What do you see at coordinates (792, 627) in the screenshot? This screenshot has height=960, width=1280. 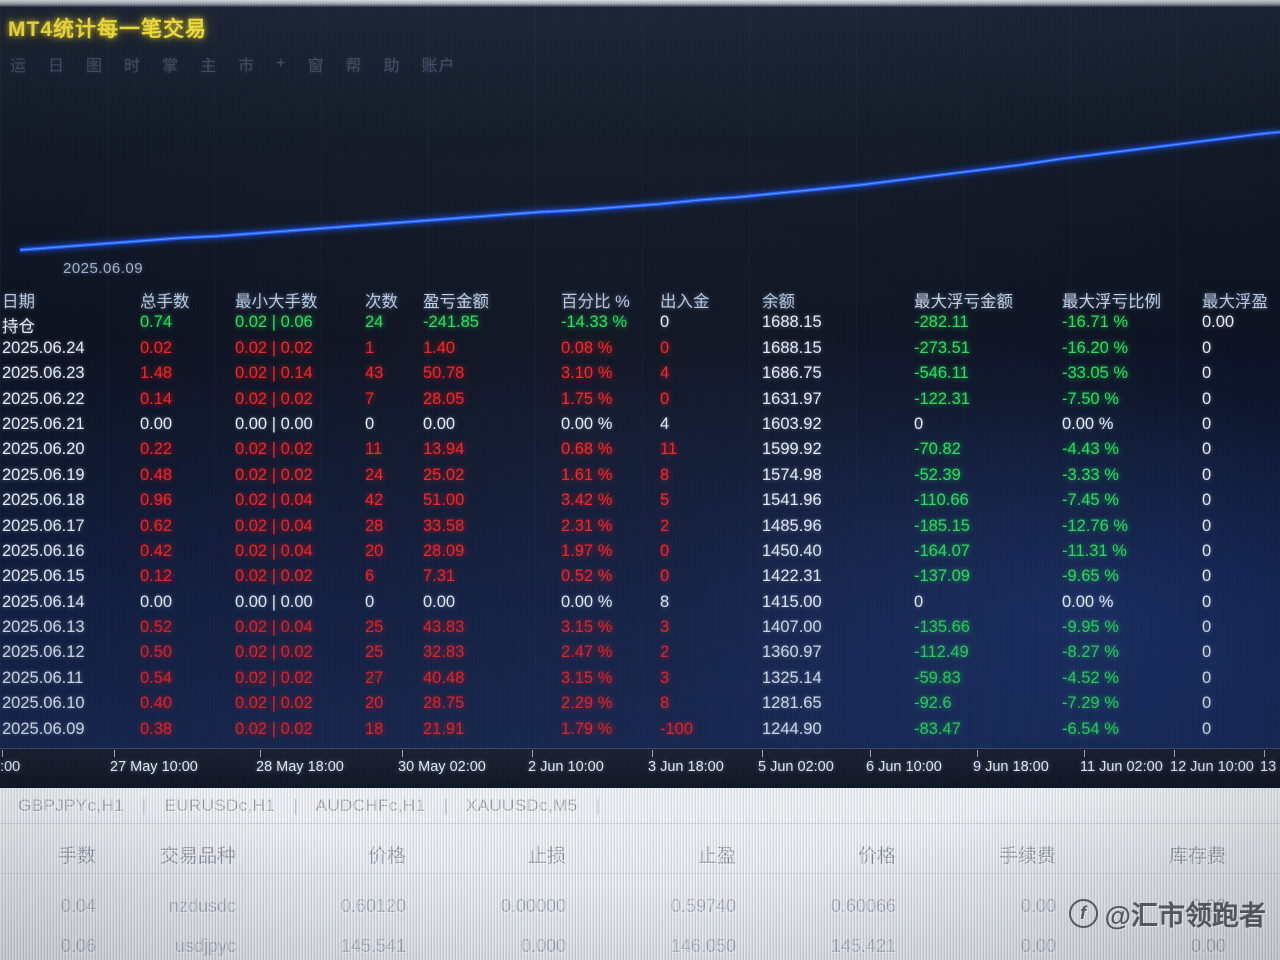 I see `stat-cell-balance: 1407.00` at bounding box center [792, 627].